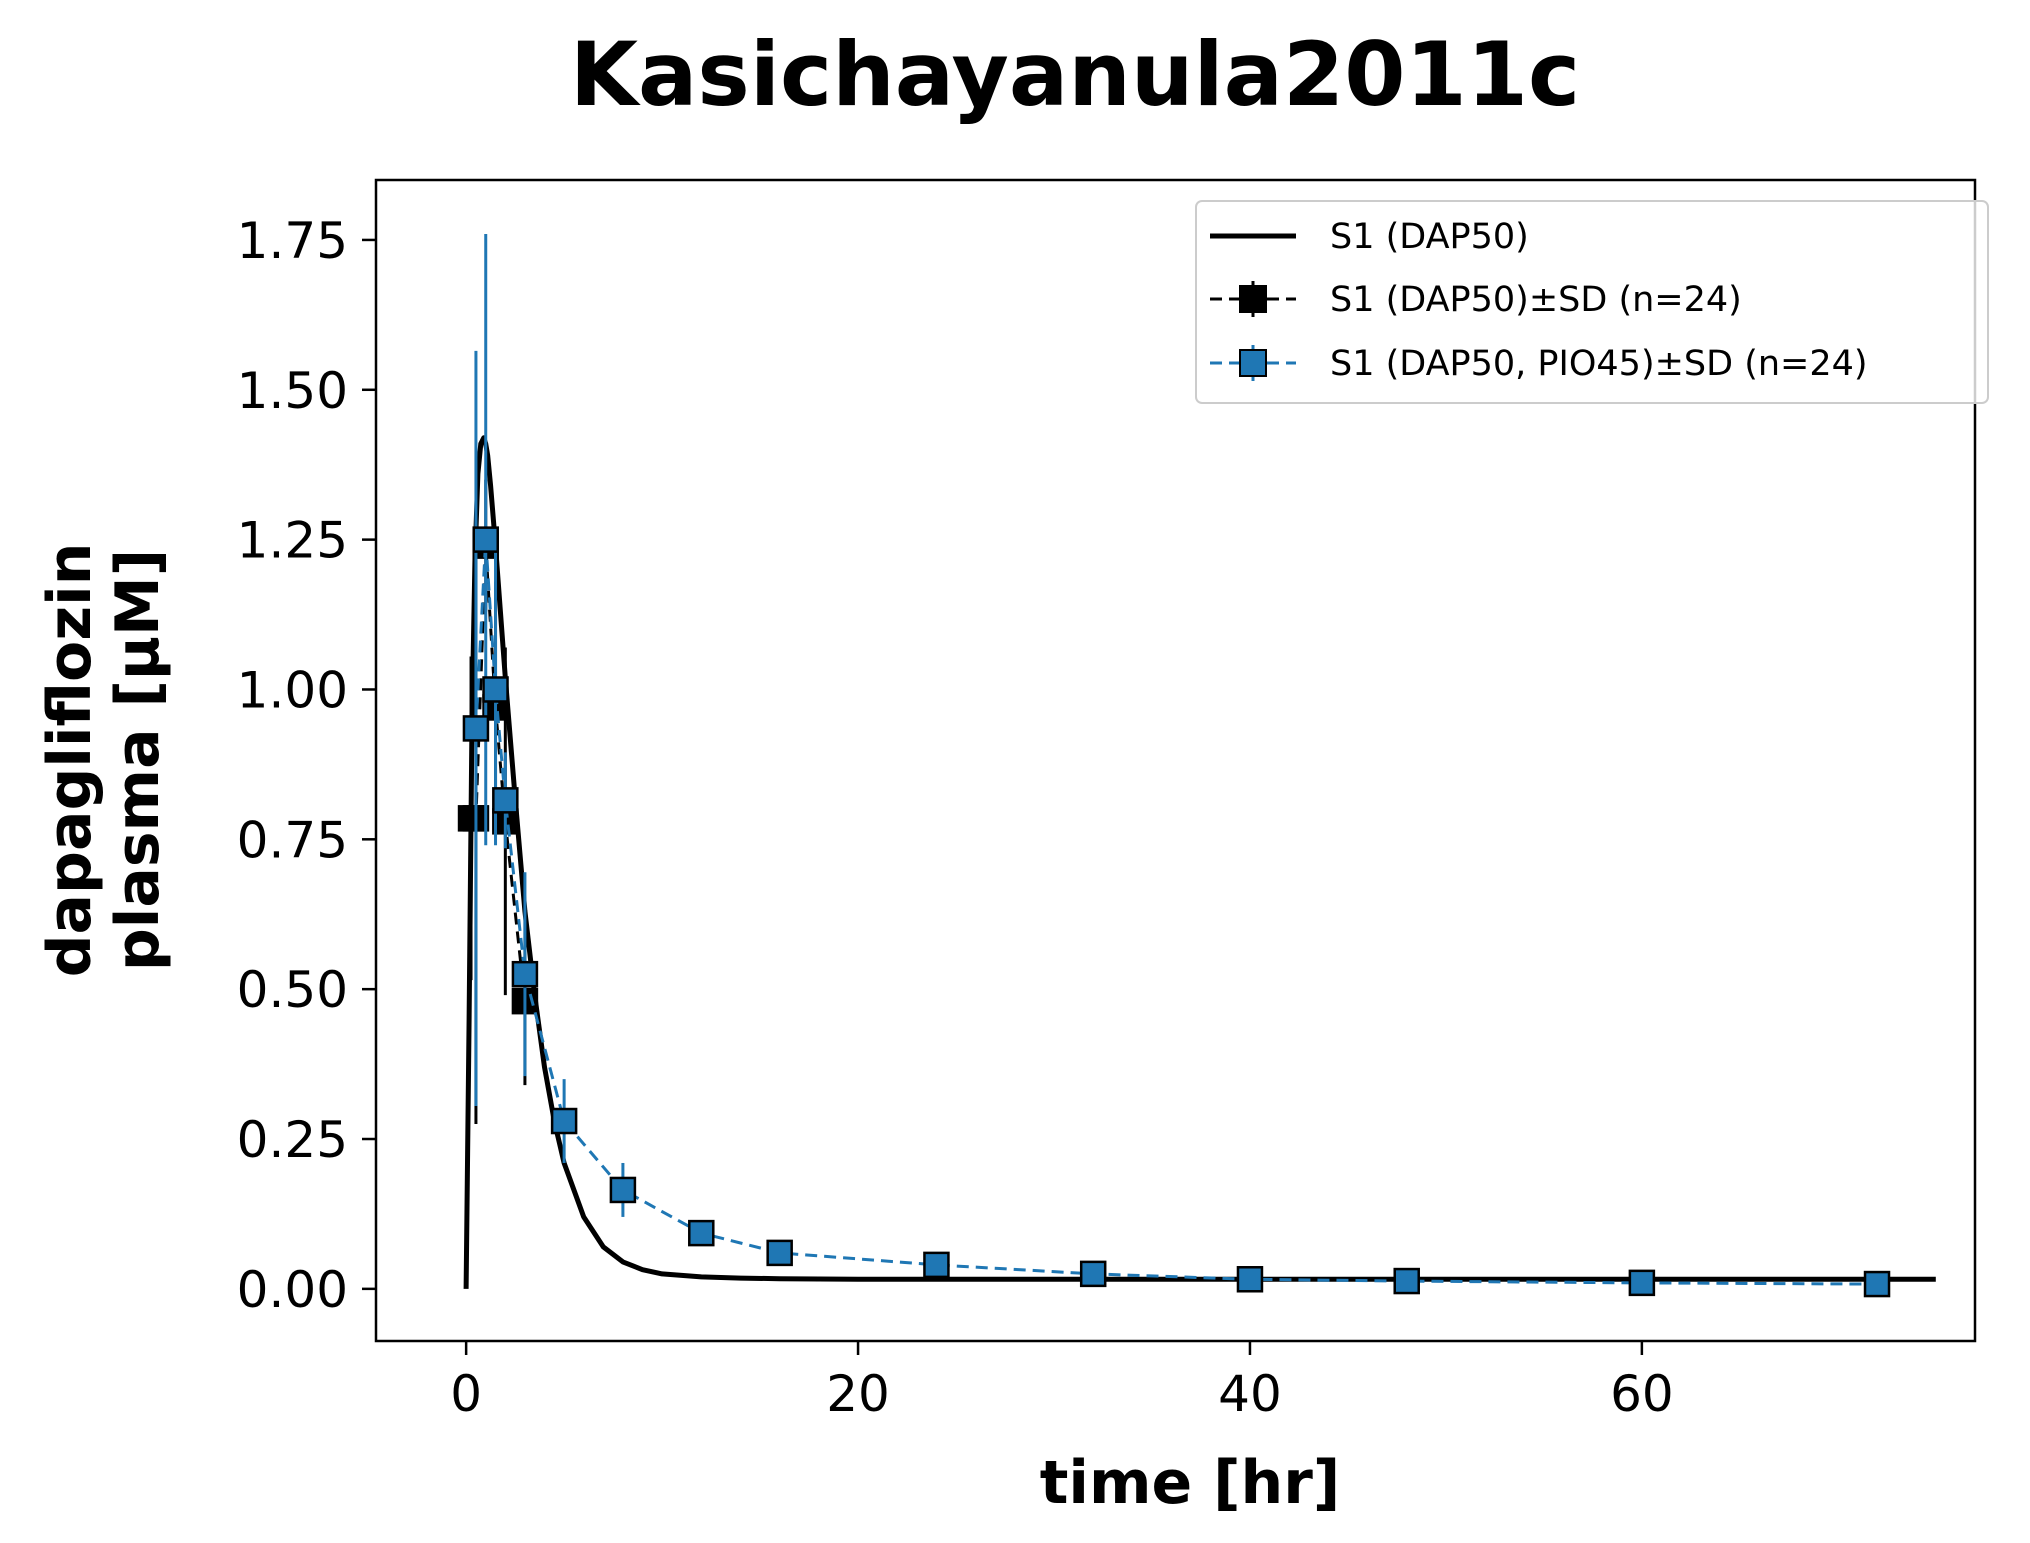 This screenshot has width=2030, height=1543. I want to click on x-axis: 0 20 40 60, so click(1062, 1382).